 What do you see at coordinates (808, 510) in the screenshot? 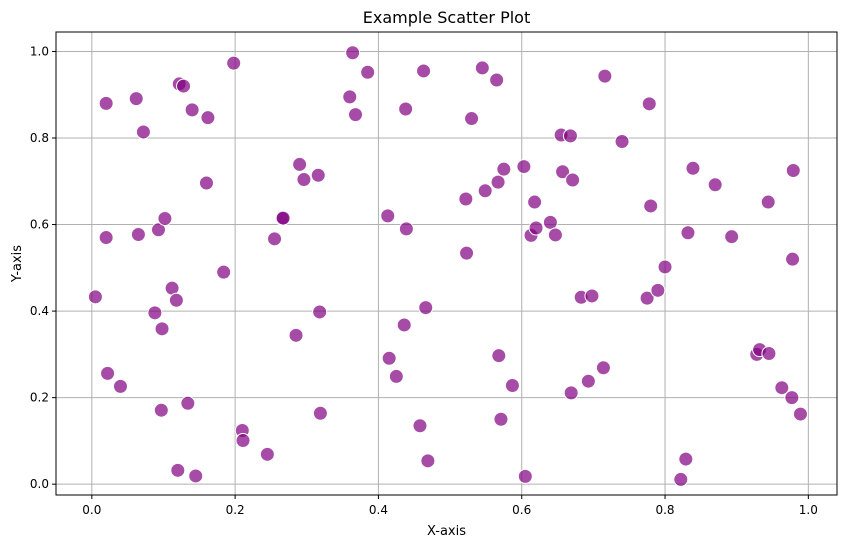
I see `x-tick-label: 1.0` at bounding box center [808, 510].